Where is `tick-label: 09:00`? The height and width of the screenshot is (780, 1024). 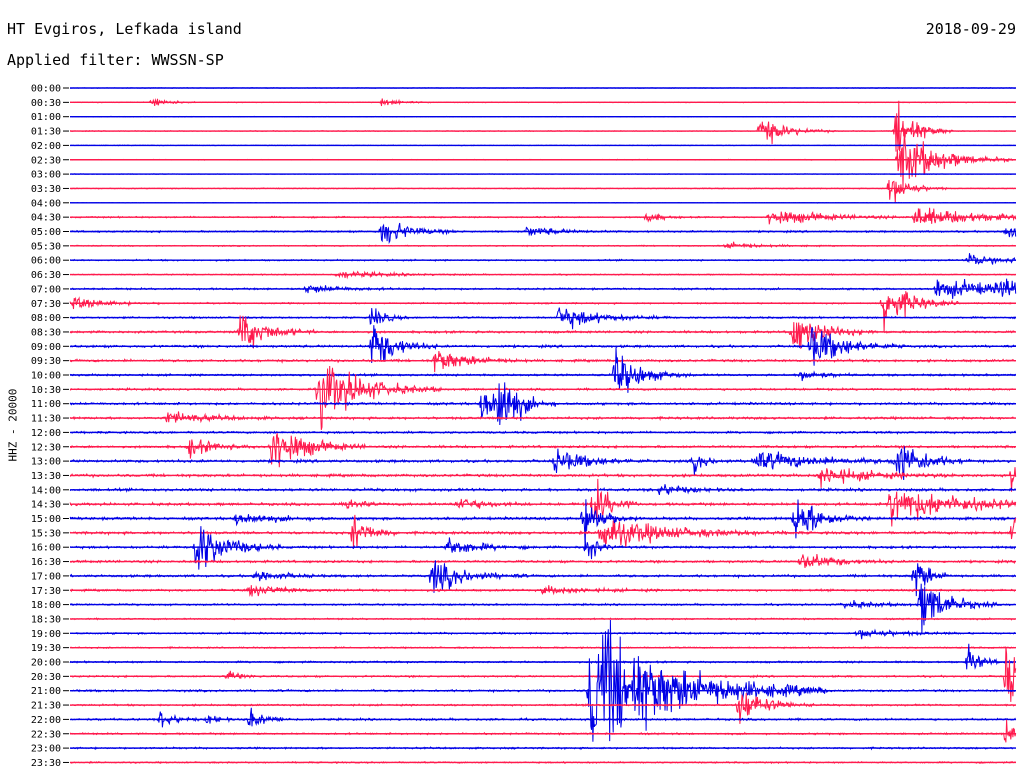
tick-label: 09:00 is located at coordinates (46, 347).